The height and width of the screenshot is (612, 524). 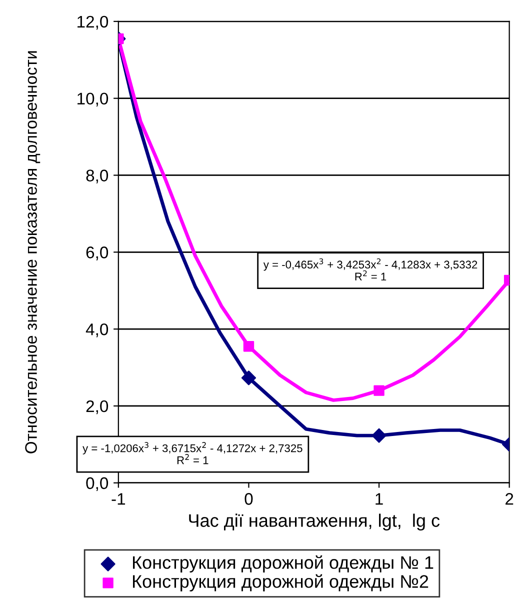 I want to click on y-tick-label: 10,0, so click(x=93, y=99).